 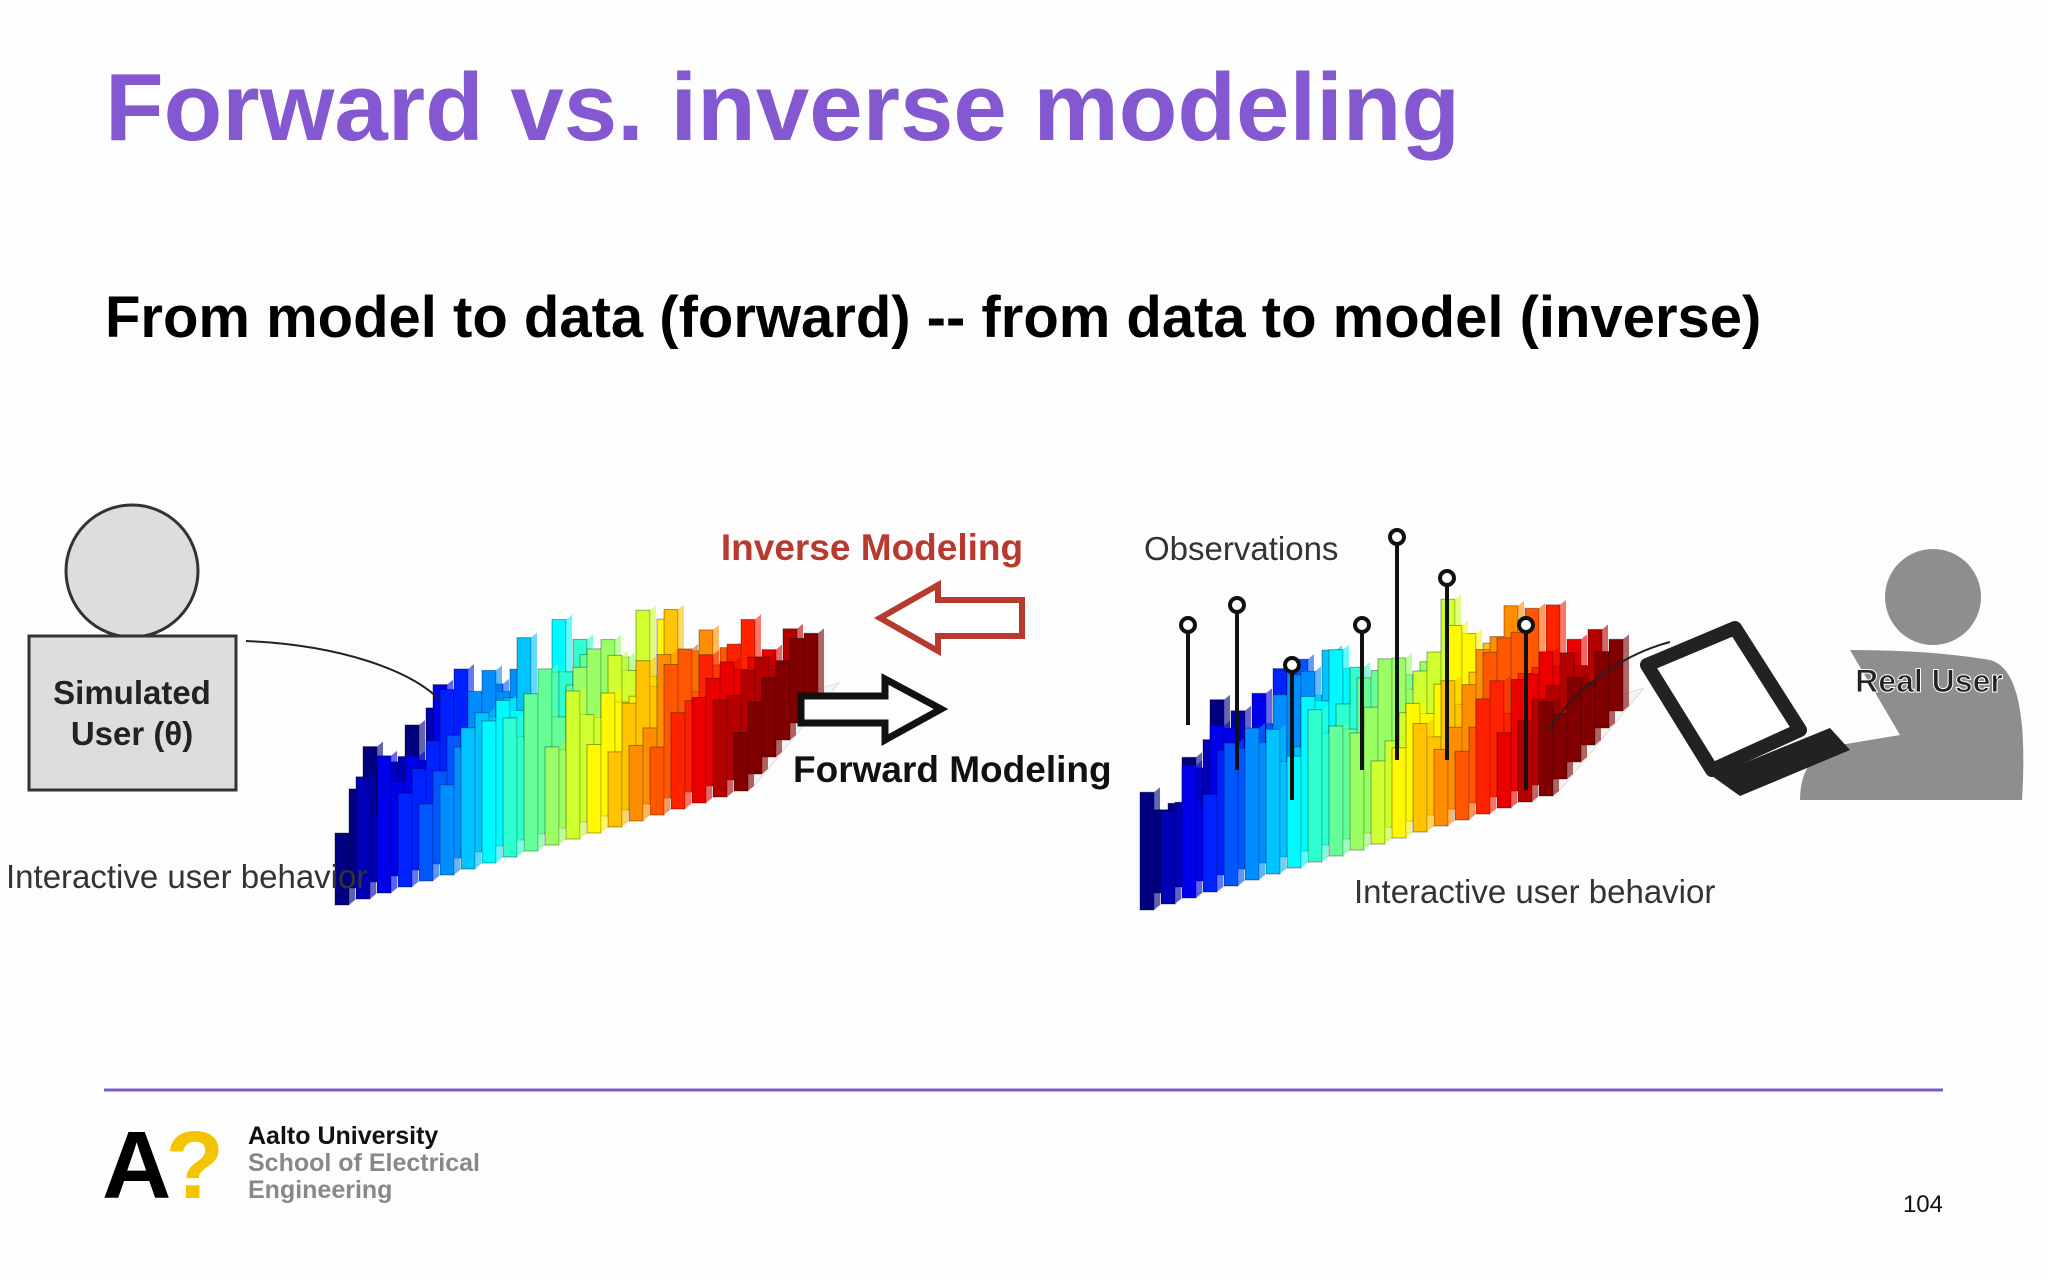 I want to click on connector, so click(x=343, y=670).